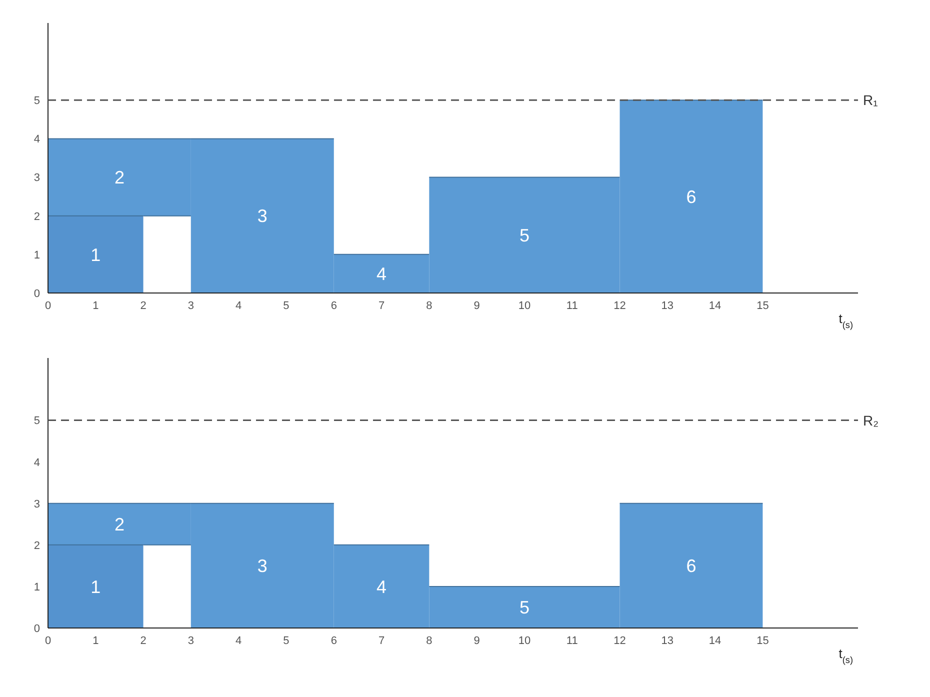 This screenshot has height=697, width=930. What do you see at coordinates (871, 420) in the screenshot?
I see `ref-line-label: R₂` at bounding box center [871, 420].